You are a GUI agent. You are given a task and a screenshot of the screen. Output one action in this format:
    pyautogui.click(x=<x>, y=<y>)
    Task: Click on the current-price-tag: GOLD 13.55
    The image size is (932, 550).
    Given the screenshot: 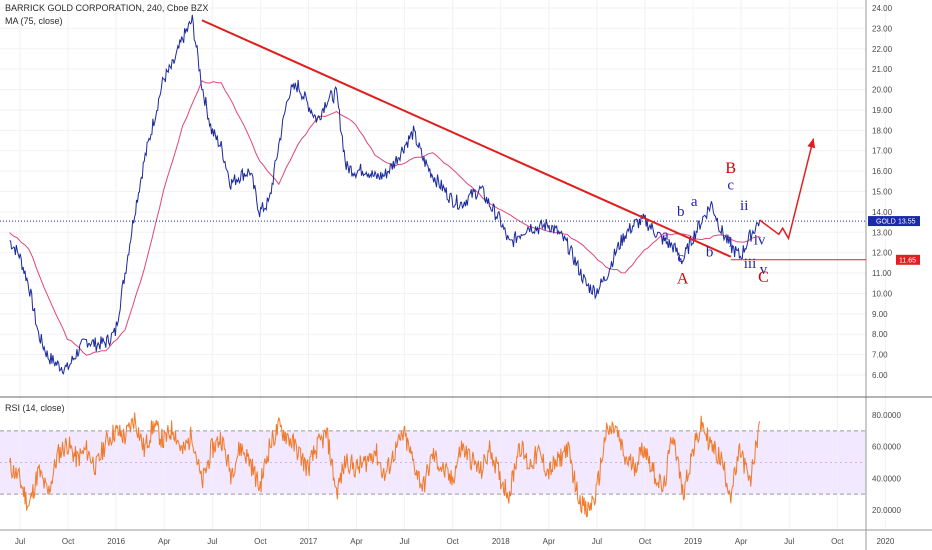 What is the action you would take?
    pyautogui.click(x=894, y=221)
    